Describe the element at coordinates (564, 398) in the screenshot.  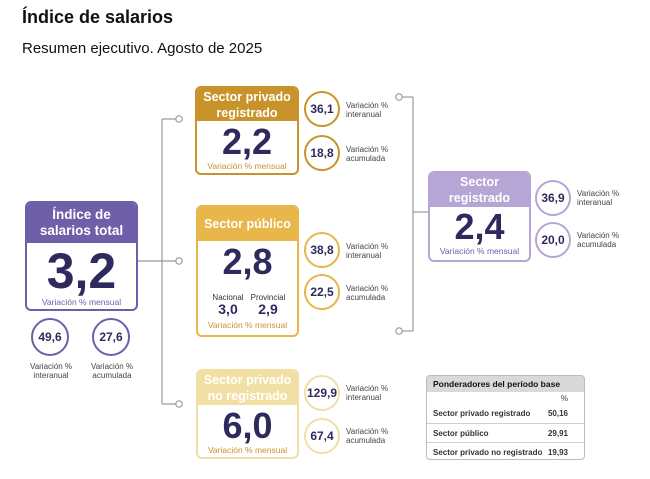
I see `ponderadores-unit: %` at that location.